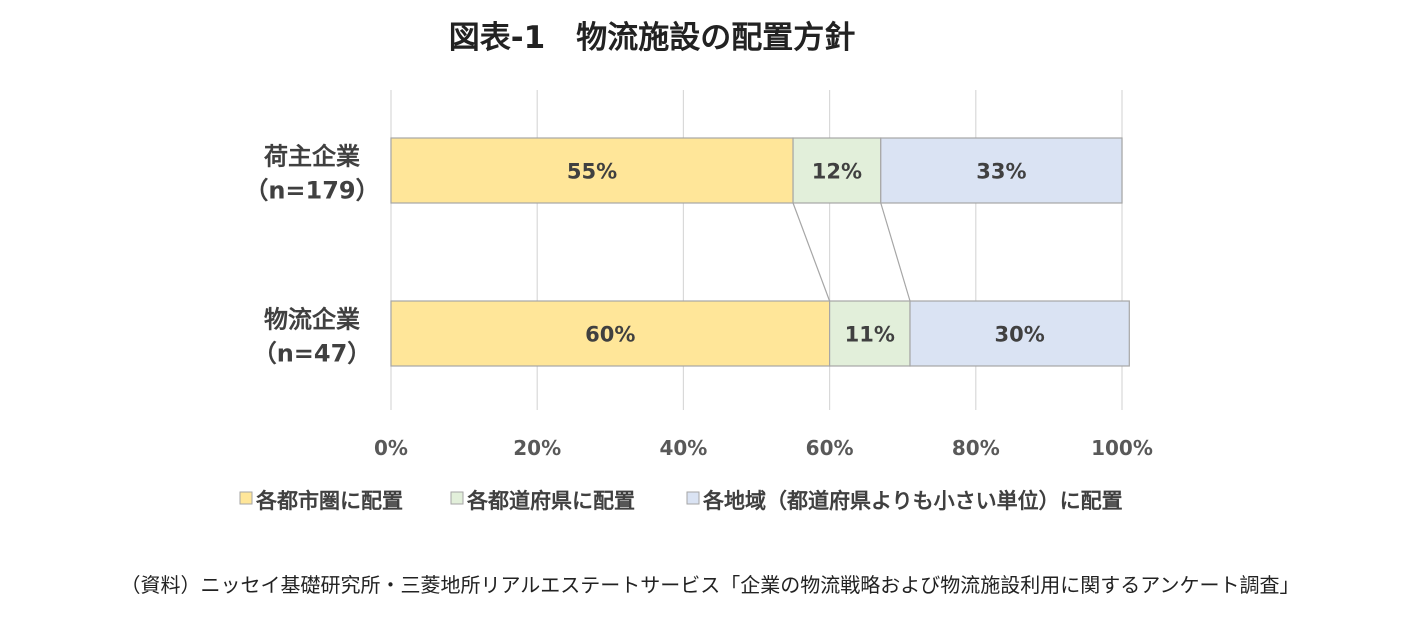 This screenshot has height=633, width=1427. What do you see at coordinates (391, 448) in the screenshot?
I see `x-tick-label: 0%` at bounding box center [391, 448].